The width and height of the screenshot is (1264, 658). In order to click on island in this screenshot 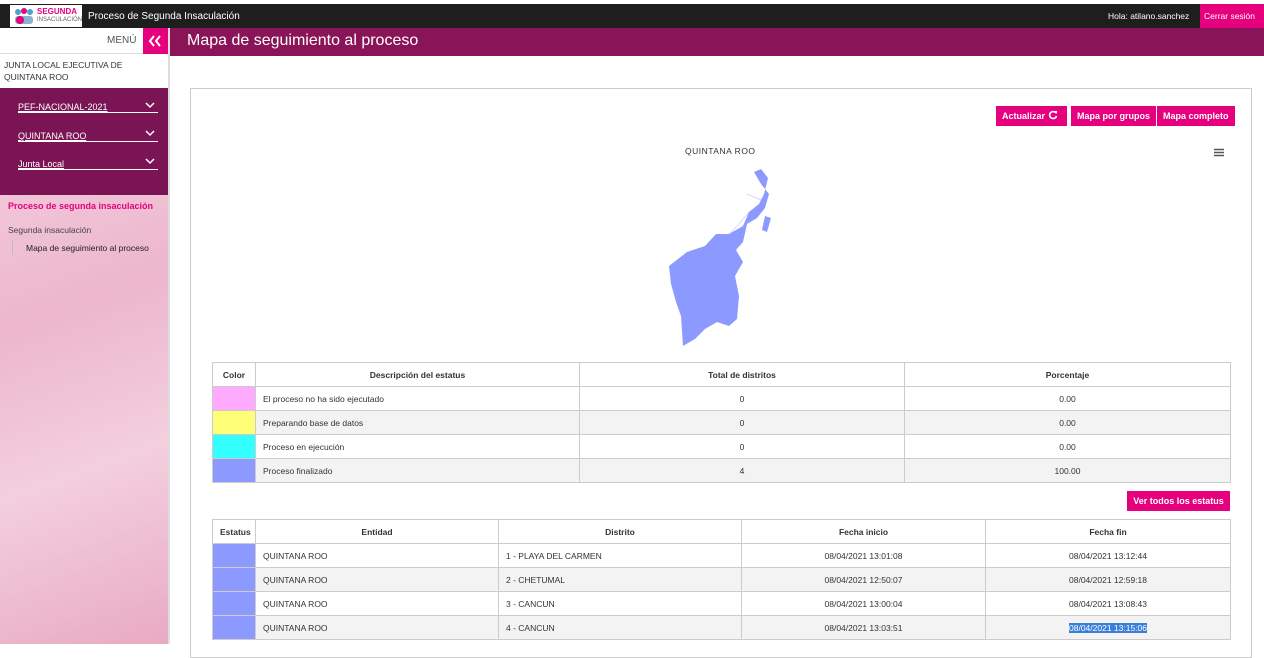, I will do `click(766, 224)`.